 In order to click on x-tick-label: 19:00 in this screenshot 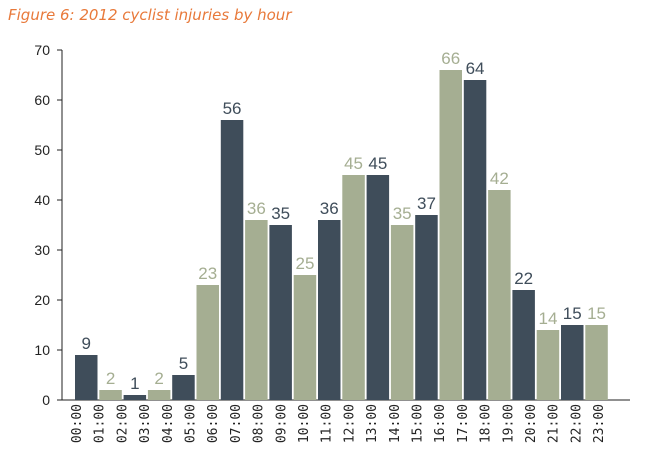, I will do `click(508, 423)`.